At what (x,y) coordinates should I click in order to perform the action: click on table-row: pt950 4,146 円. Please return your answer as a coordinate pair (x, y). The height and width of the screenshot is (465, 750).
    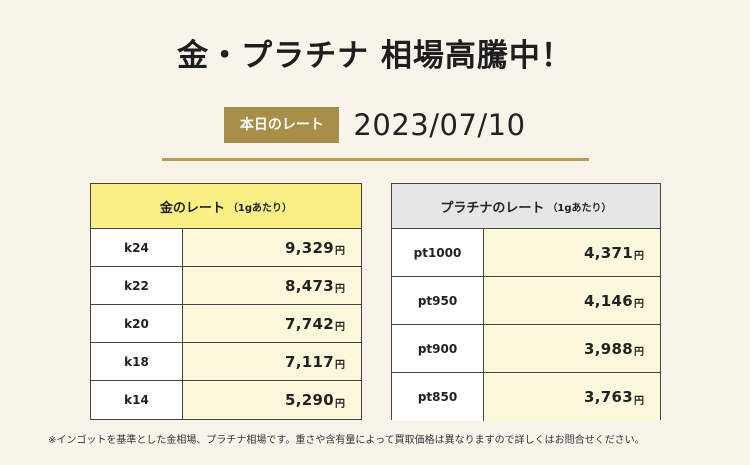
    Looking at the image, I should click on (526, 301).